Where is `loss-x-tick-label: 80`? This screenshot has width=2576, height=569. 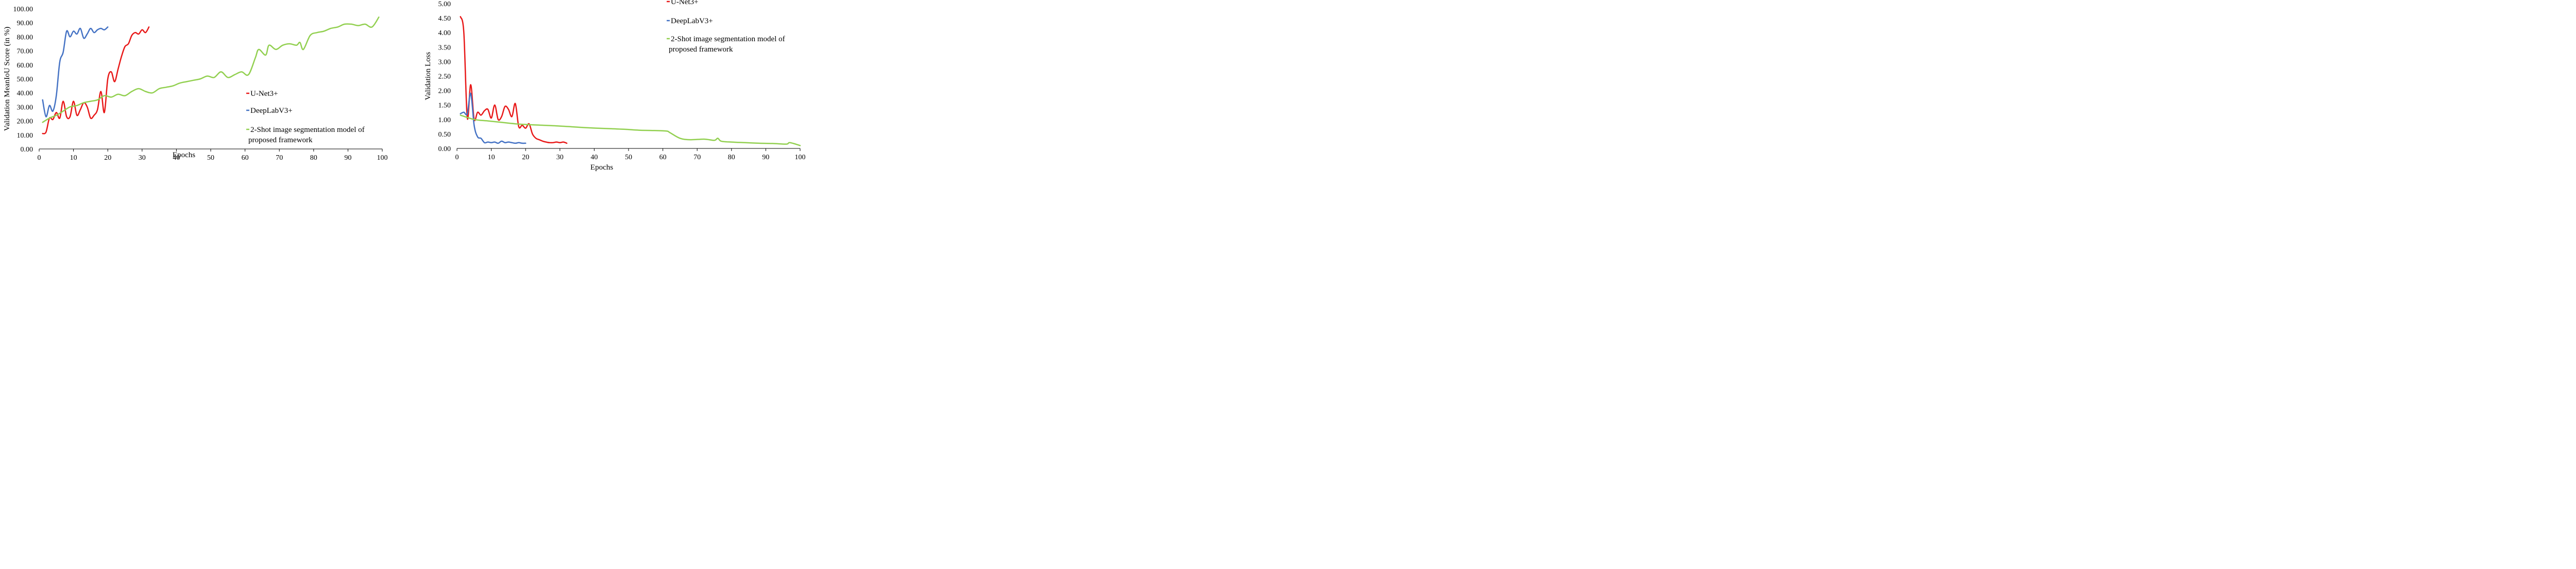
loss-x-tick-label: 80 is located at coordinates (731, 157).